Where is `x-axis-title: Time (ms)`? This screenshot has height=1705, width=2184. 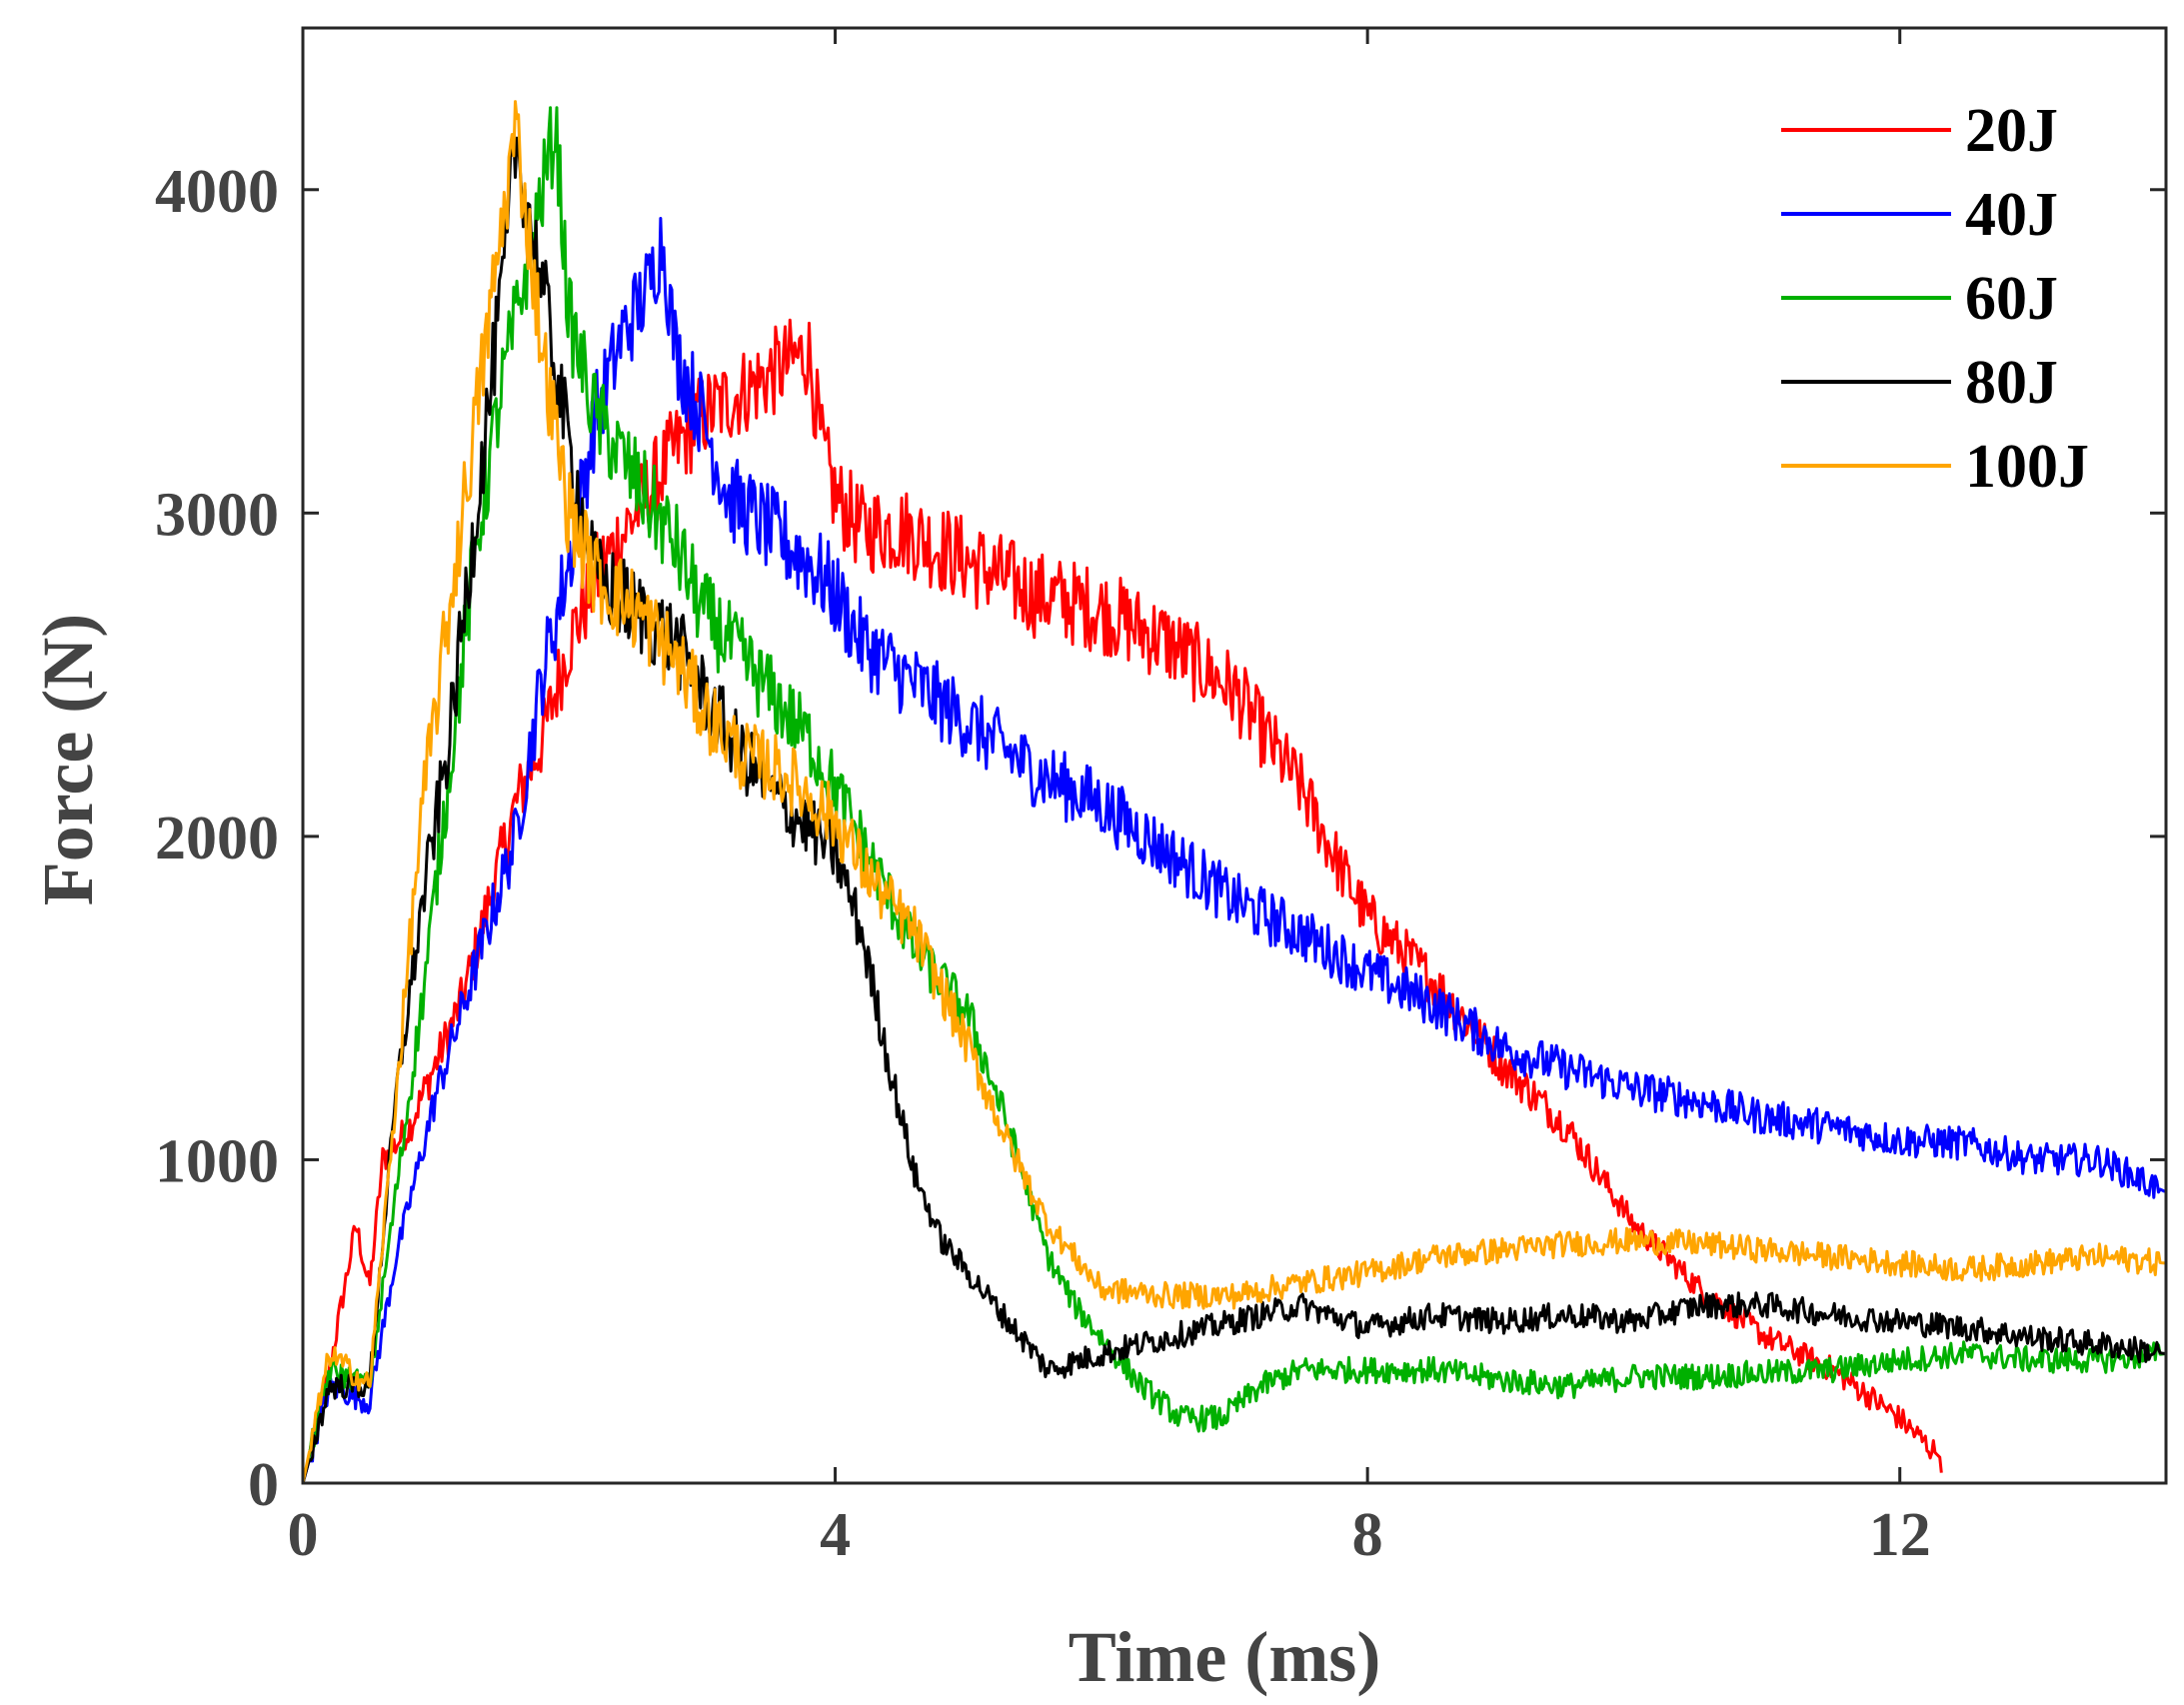
x-axis-title: Time (ms) is located at coordinates (1225, 1657).